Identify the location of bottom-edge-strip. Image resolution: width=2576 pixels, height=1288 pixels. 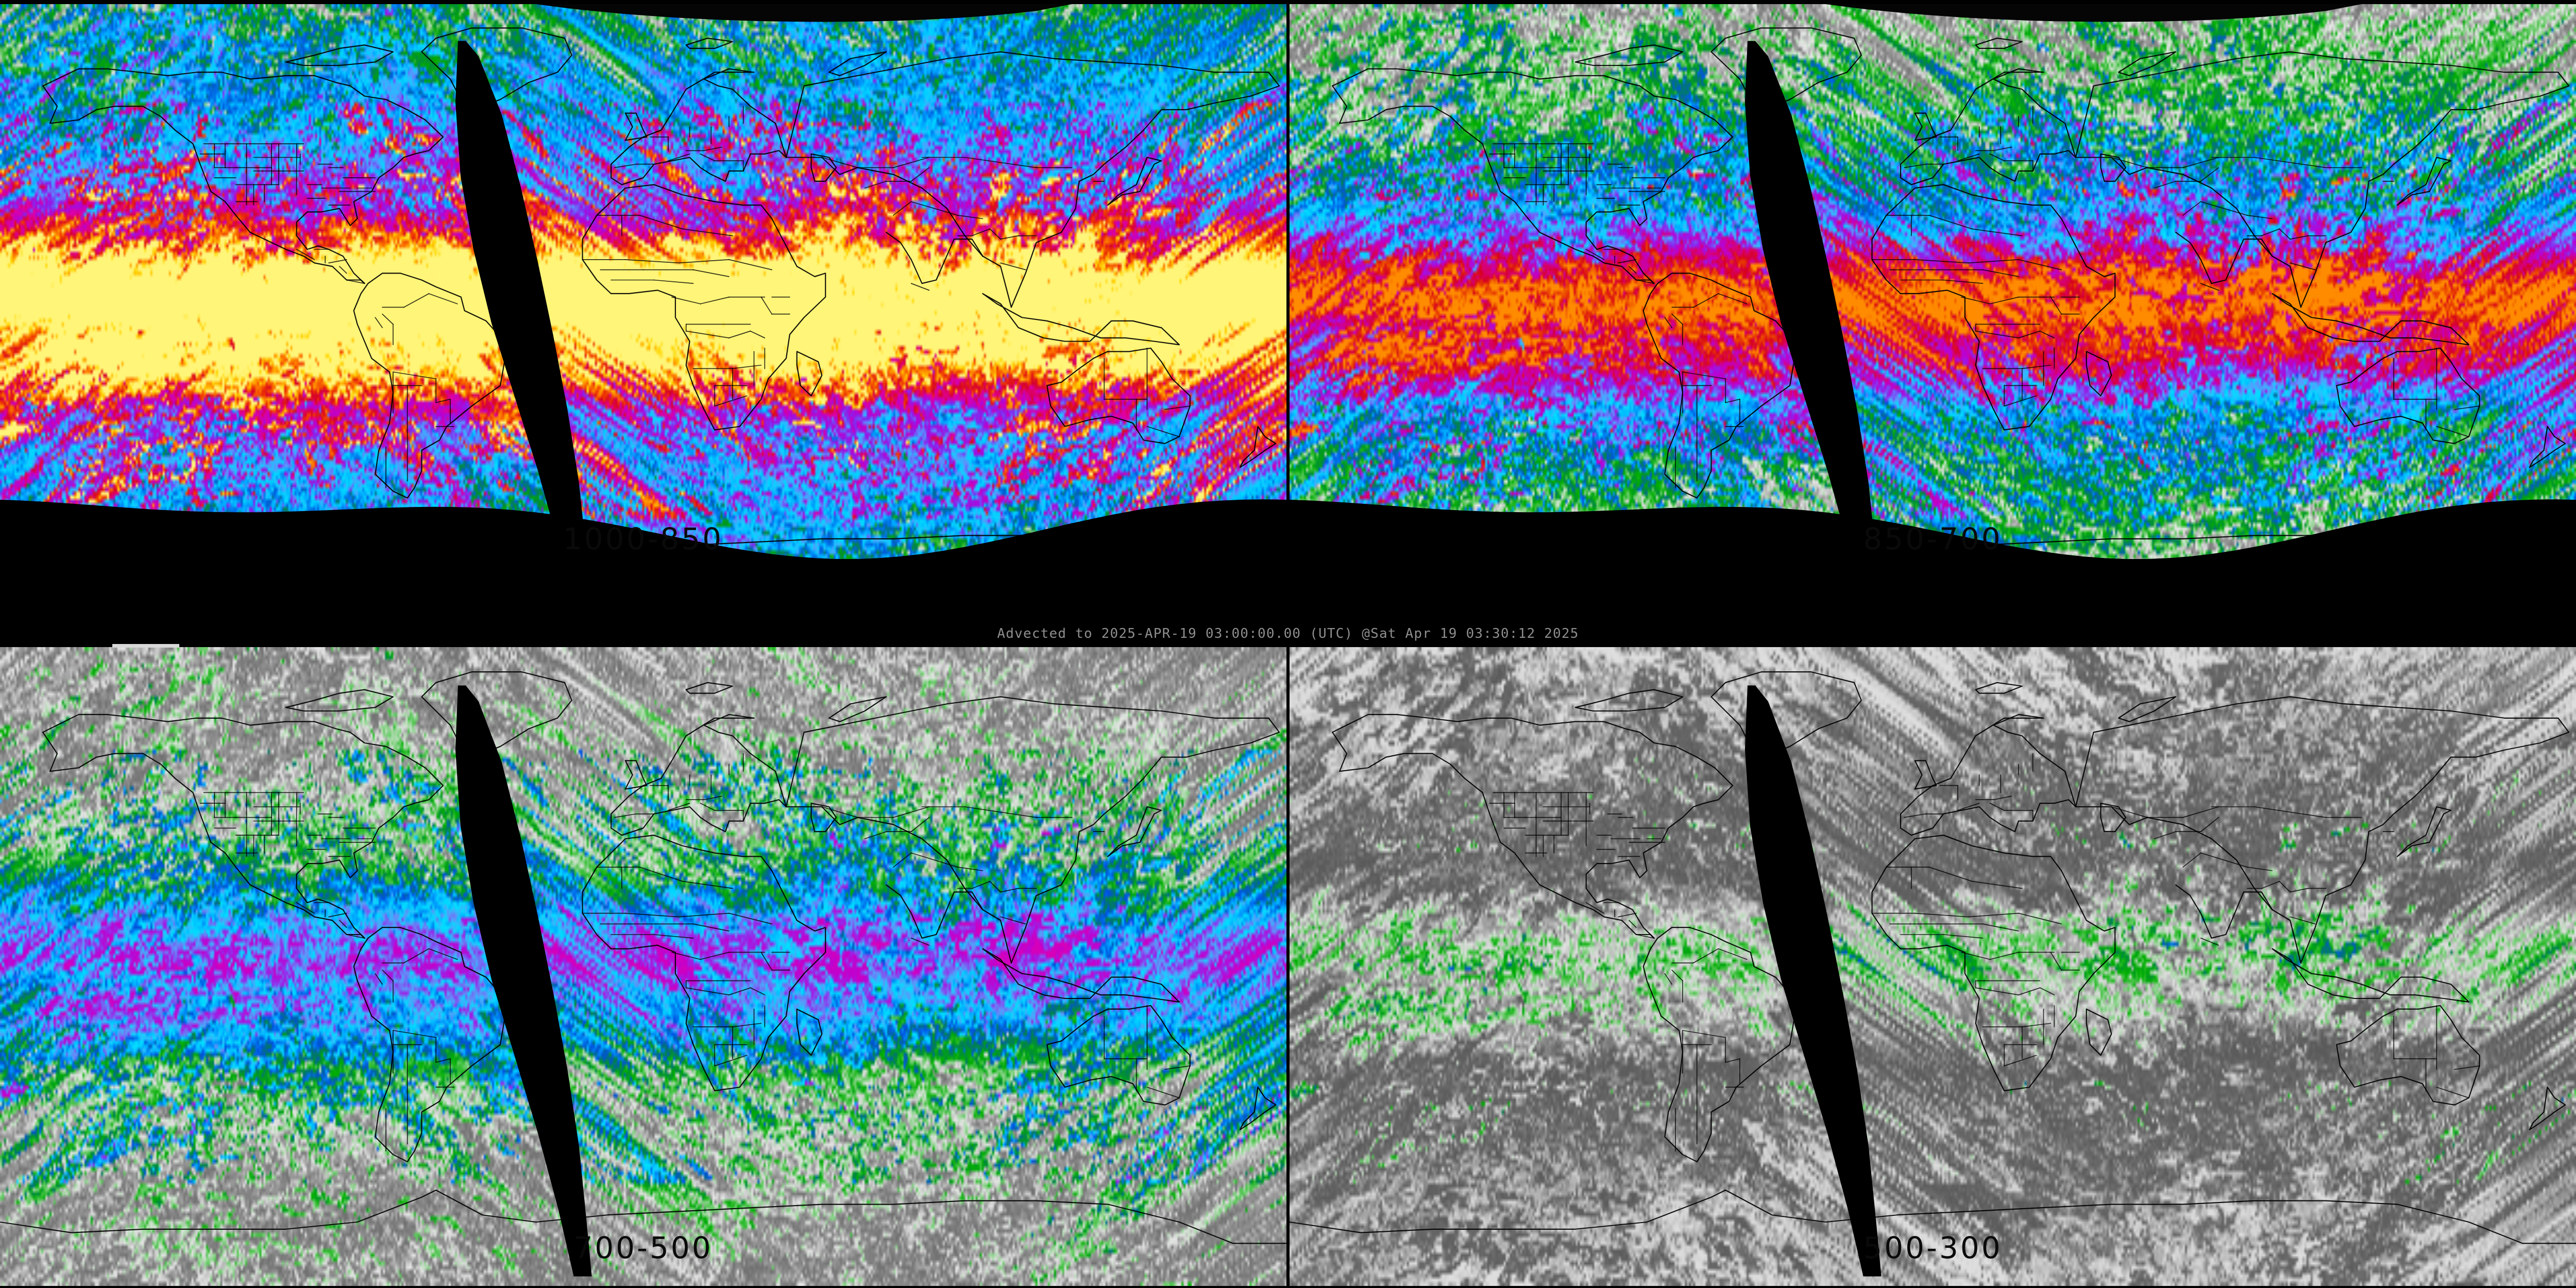
(1288, 1287).